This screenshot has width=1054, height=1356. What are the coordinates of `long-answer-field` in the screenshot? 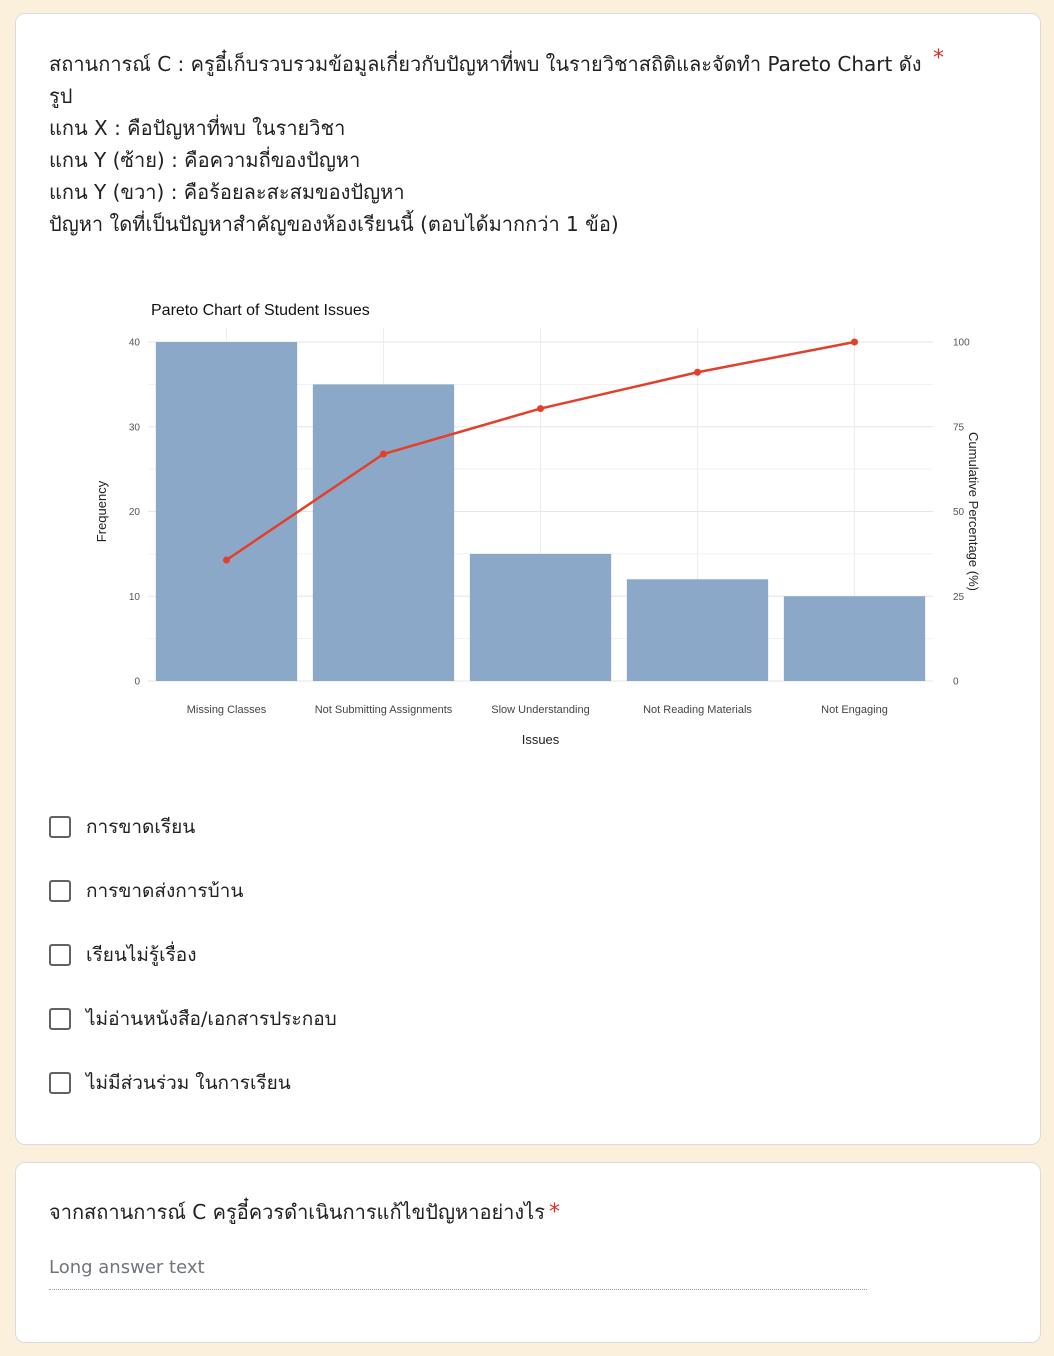 It's located at (458, 1271).